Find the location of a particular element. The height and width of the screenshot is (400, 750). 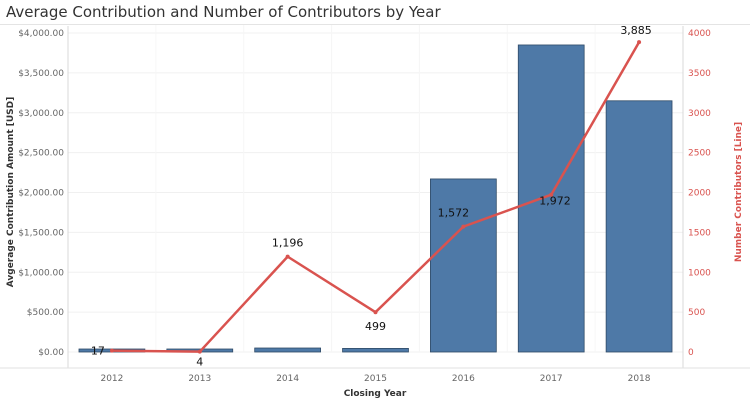

x-axis-ticks: 2012 2013 2014 2015 2016 2017 2018 is located at coordinates (375, 379).